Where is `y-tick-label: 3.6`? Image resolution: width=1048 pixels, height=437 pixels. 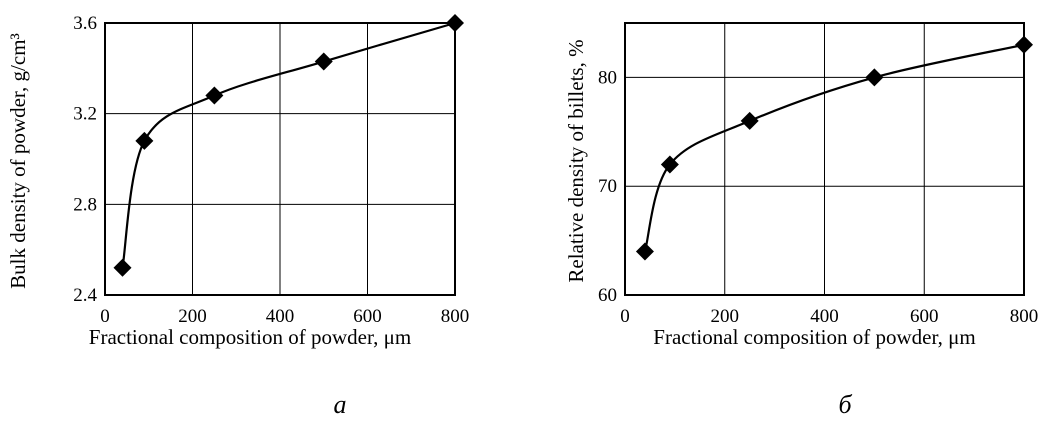 y-tick-label: 3.6 is located at coordinates (85, 23).